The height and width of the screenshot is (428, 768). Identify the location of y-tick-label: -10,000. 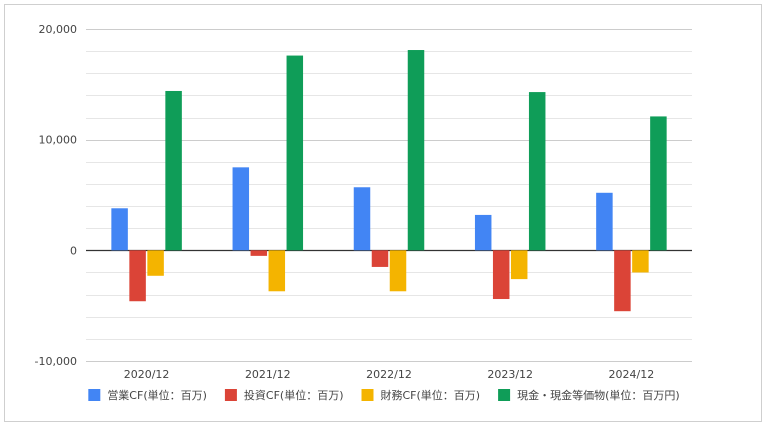
(56, 361).